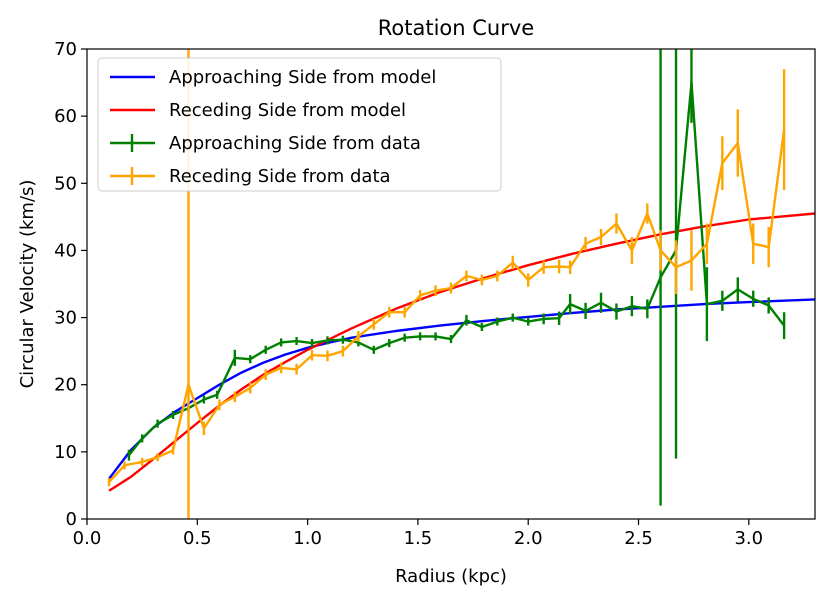 Image resolution: width=830 pixels, height=601 pixels. I want to click on legend-label: Receding Side from data, so click(280, 176).